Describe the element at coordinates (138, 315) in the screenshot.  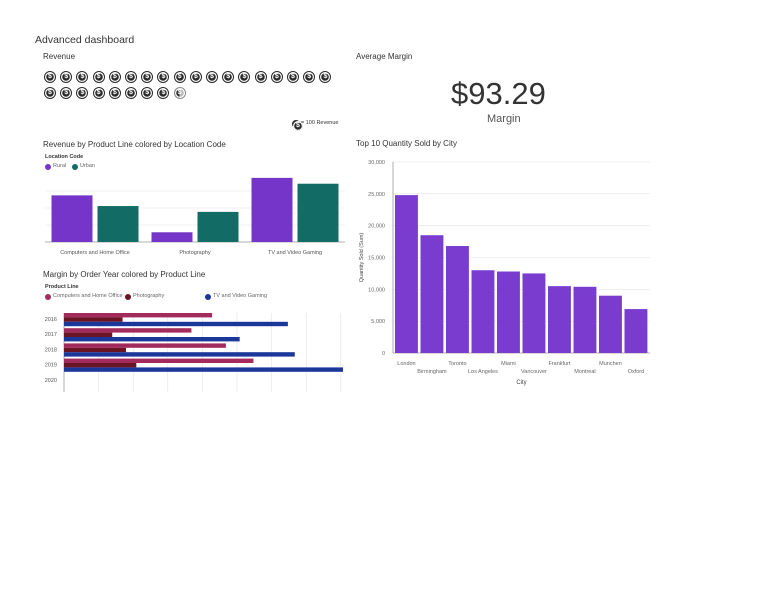
I see `bar-0-2016` at that location.